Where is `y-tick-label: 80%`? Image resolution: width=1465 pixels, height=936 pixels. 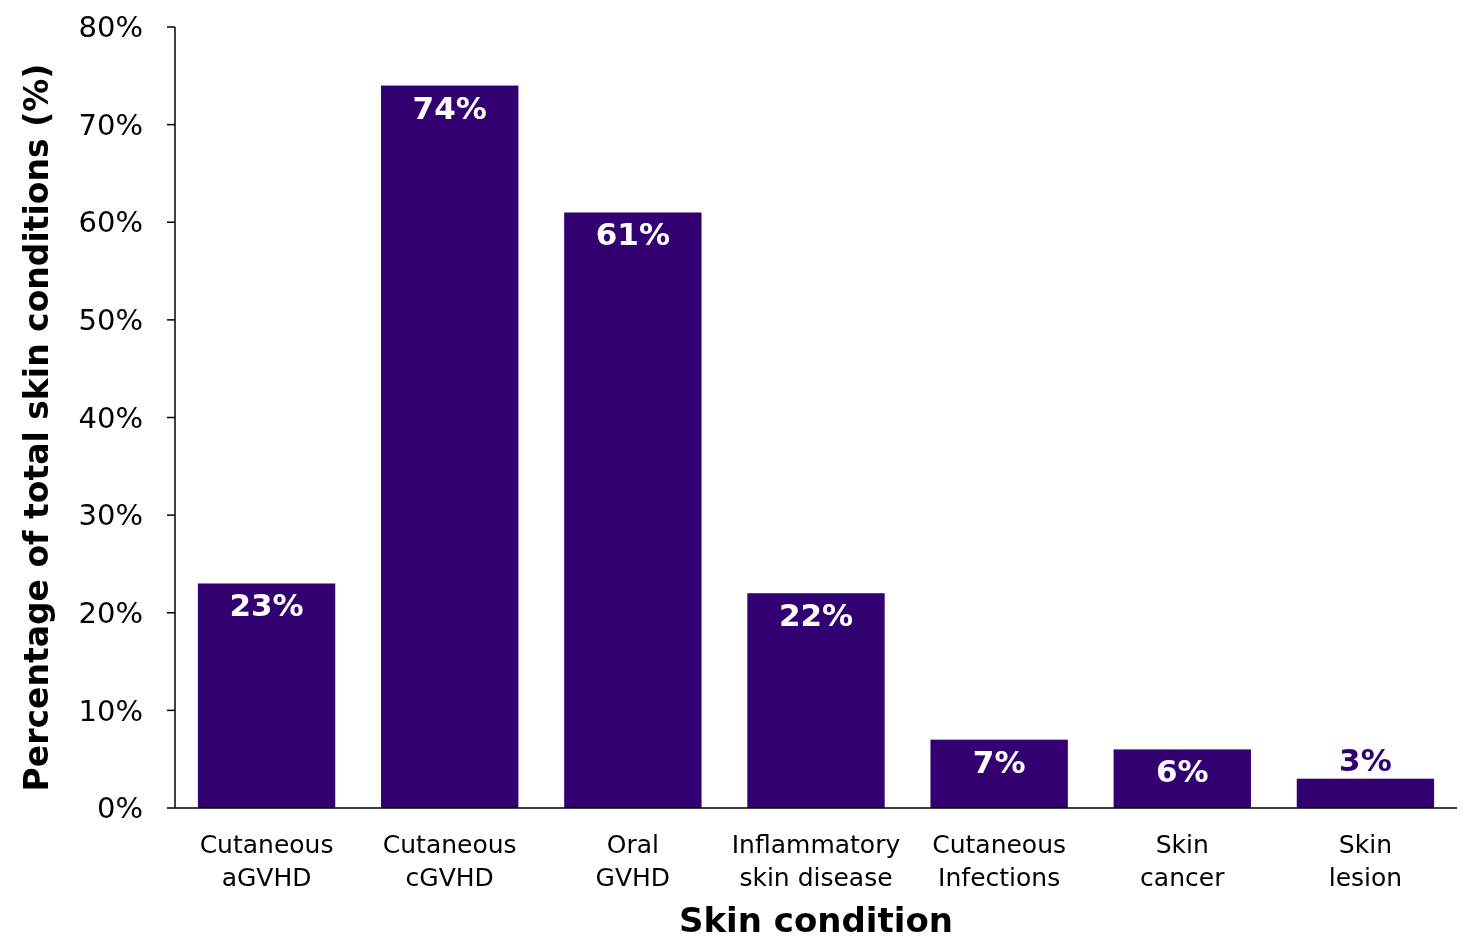
y-tick-label: 80% is located at coordinates (110, 27).